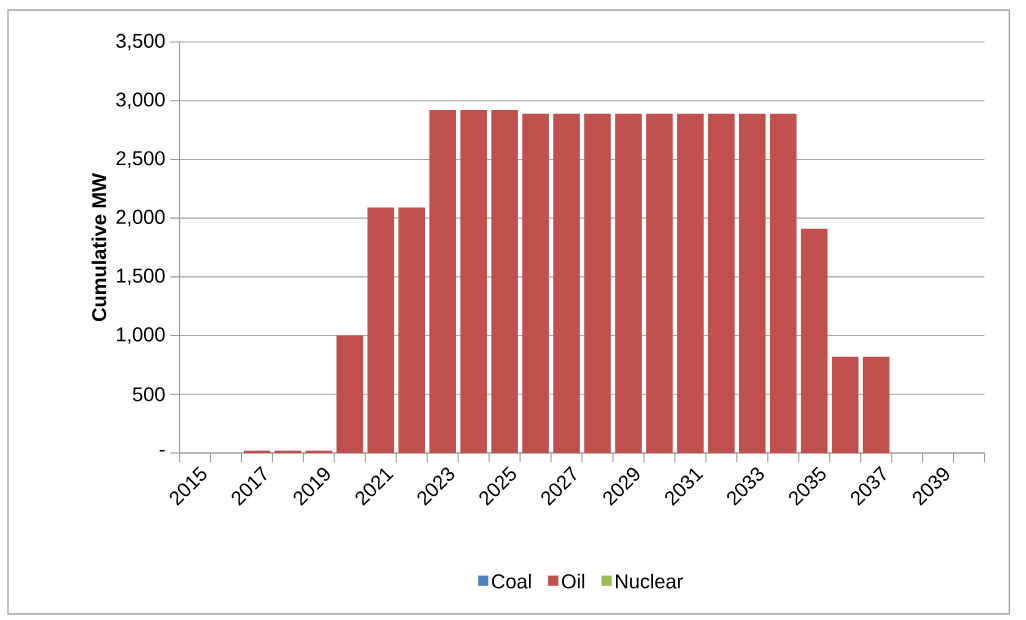 The image size is (1026, 620). What do you see at coordinates (140, 277) in the screenshot?
I see `y-tick-label: 1,500` at bounding box center [140, 277].